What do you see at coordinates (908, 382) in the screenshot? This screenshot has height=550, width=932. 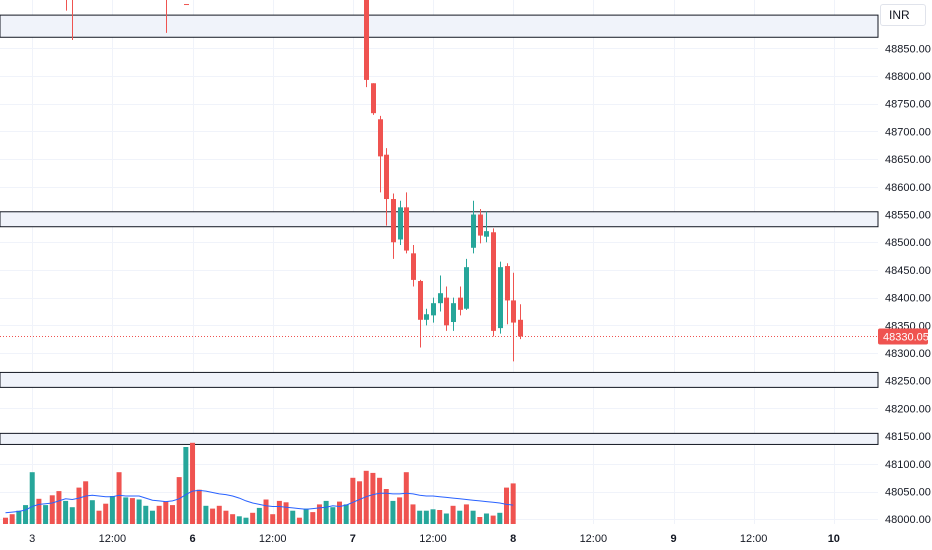 I see `price-tick-label-12: 48250.00` at bounding box center [908, 382].